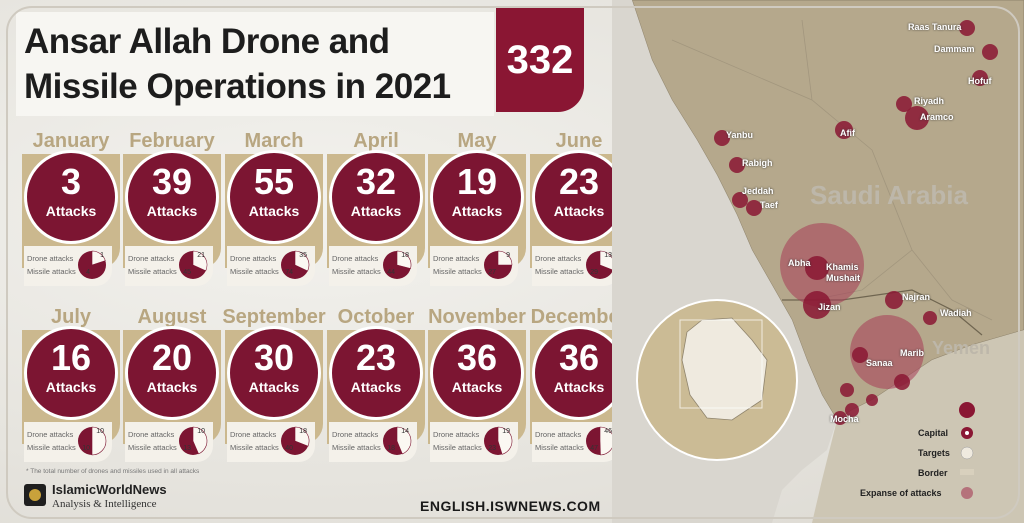 The width and height of the screenshot is (1024, 523). What do you see at coordinates (376, 141) in the screenshot?
I see `month-name: April` at bounding box center [376, 141].